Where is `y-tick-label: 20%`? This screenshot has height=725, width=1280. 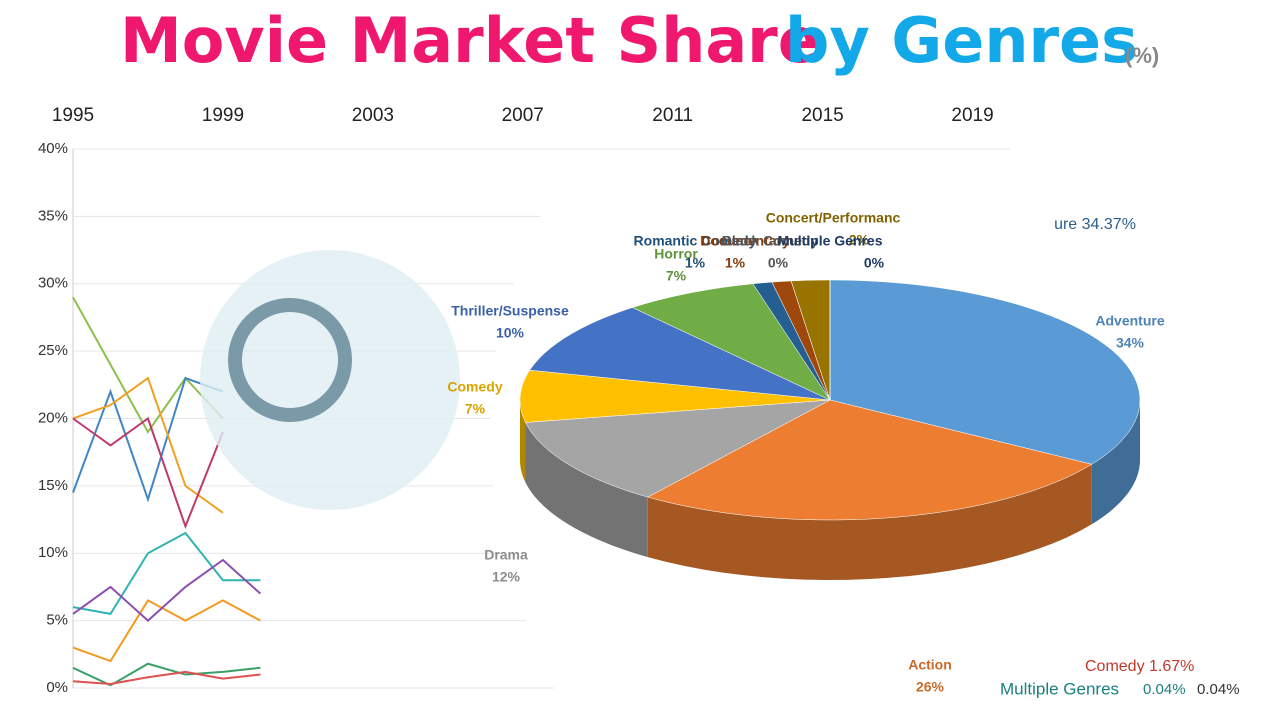 y-tick-label: 20% is located at coordinates (53, 417).